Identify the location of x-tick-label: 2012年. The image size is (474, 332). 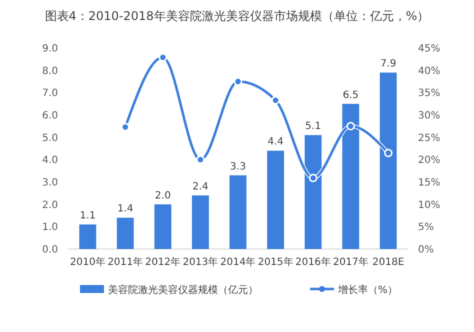
(163, 262).